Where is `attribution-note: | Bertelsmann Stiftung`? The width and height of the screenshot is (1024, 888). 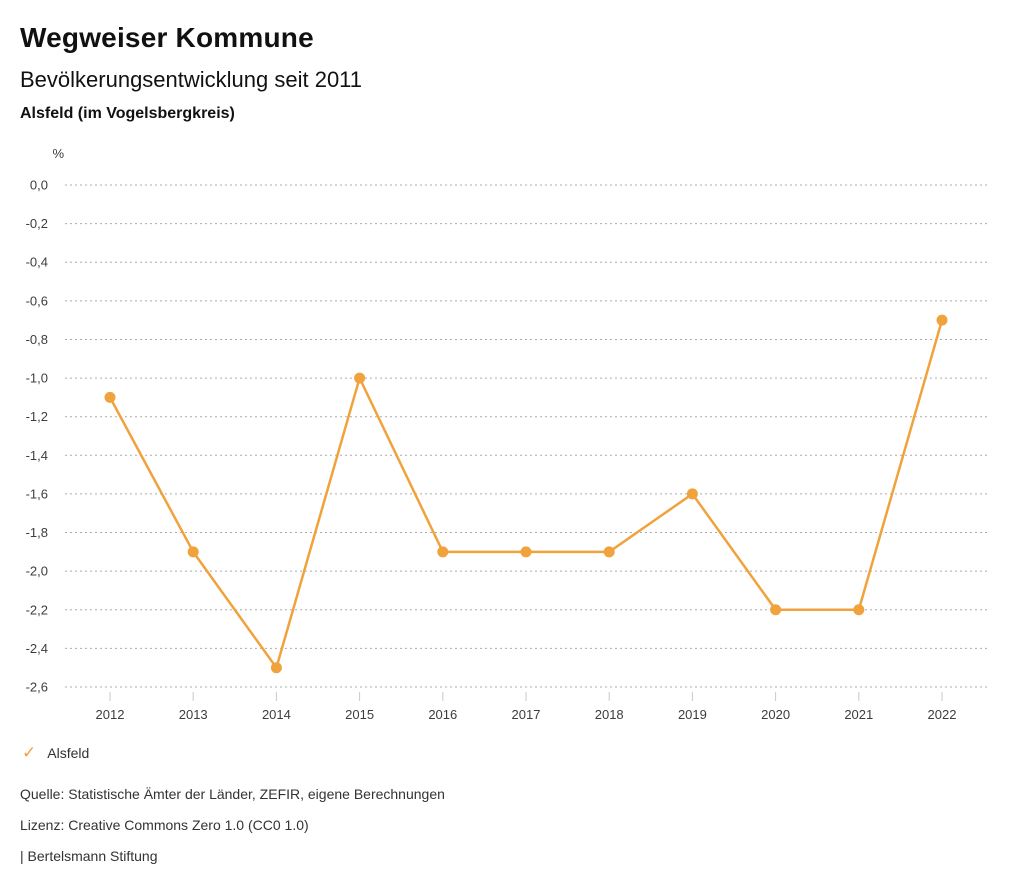 attribution-note: | Bertelsmann Stiftung is located at coordinates (89, 856).